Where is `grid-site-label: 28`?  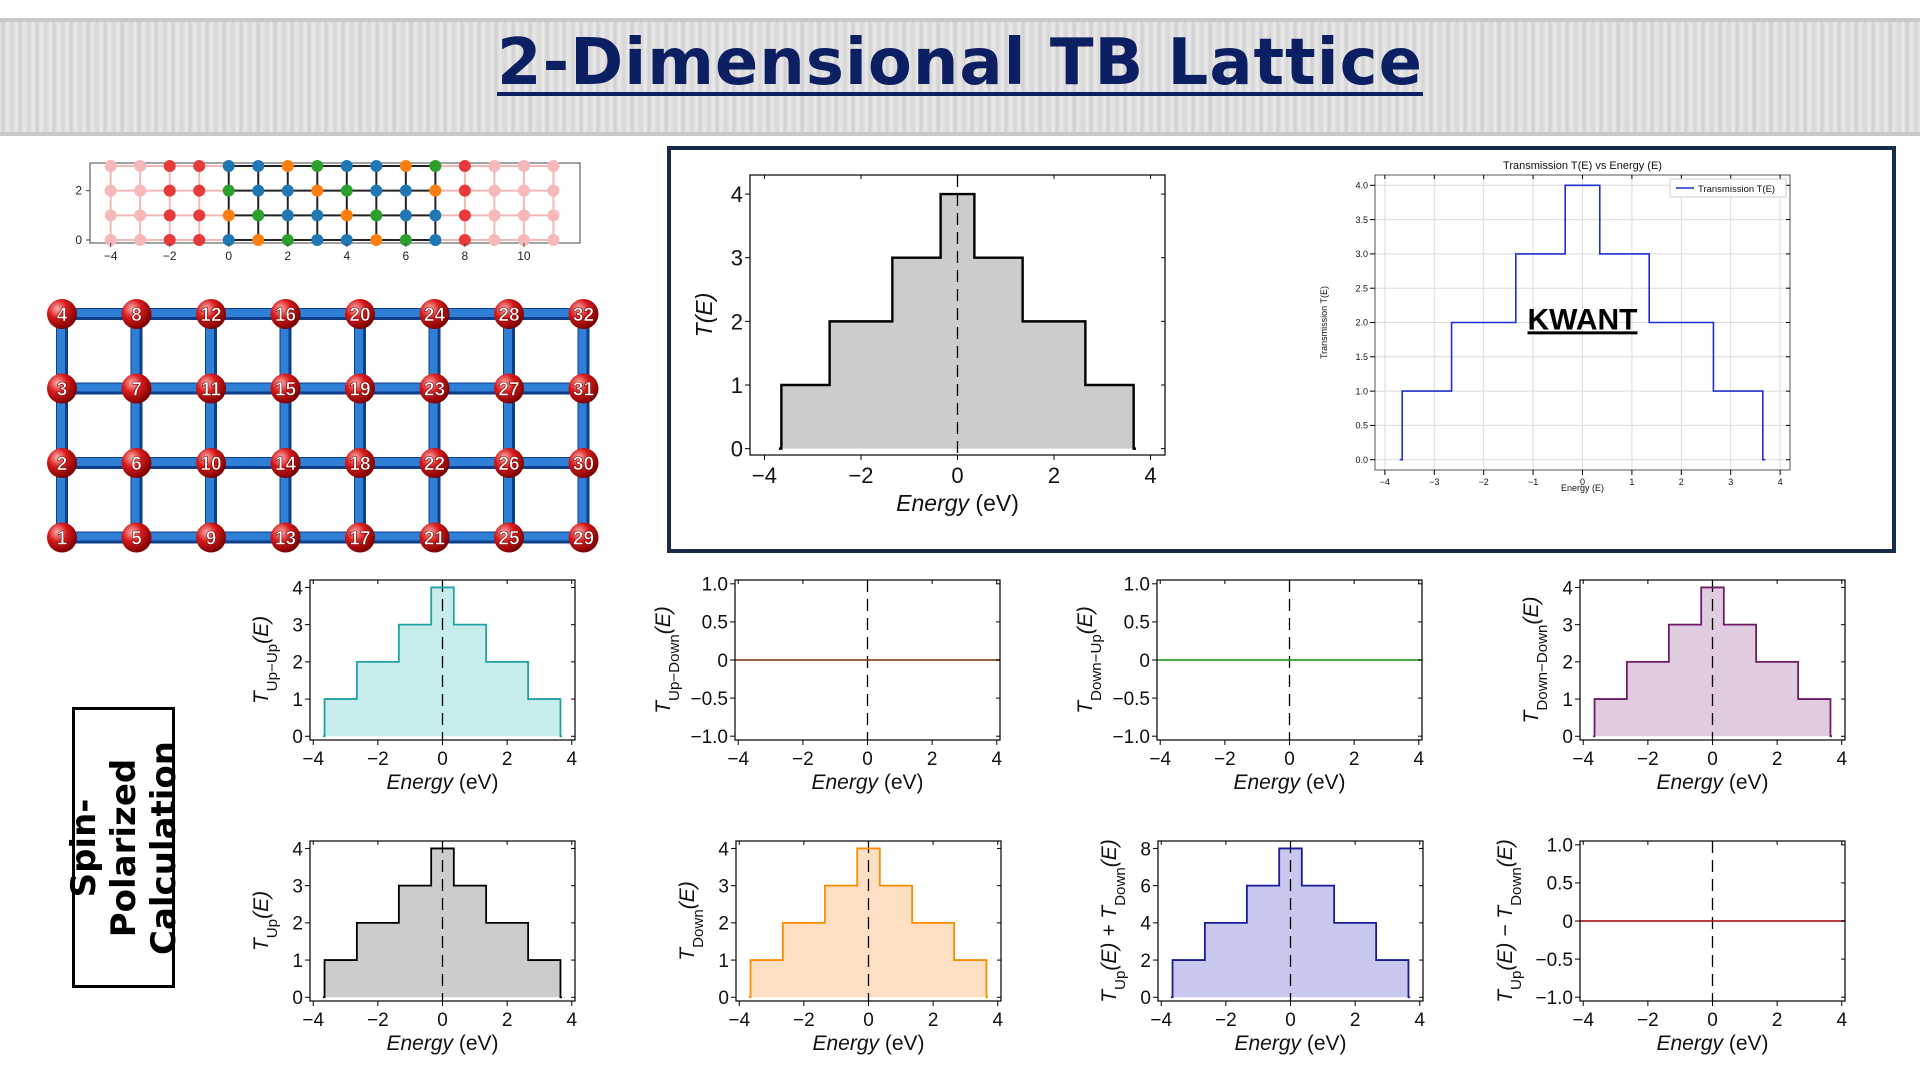 grid-site-label: 28 is located at coordinates (508, 315).